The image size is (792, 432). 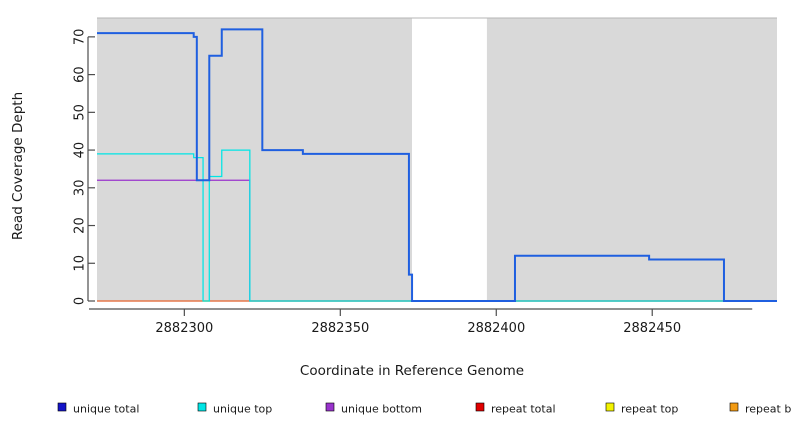 What do you see at coordinates (734, 407) in the screenshot?
I see `legend-swatch-repeat-bottom` at bounding box center [734, 407].